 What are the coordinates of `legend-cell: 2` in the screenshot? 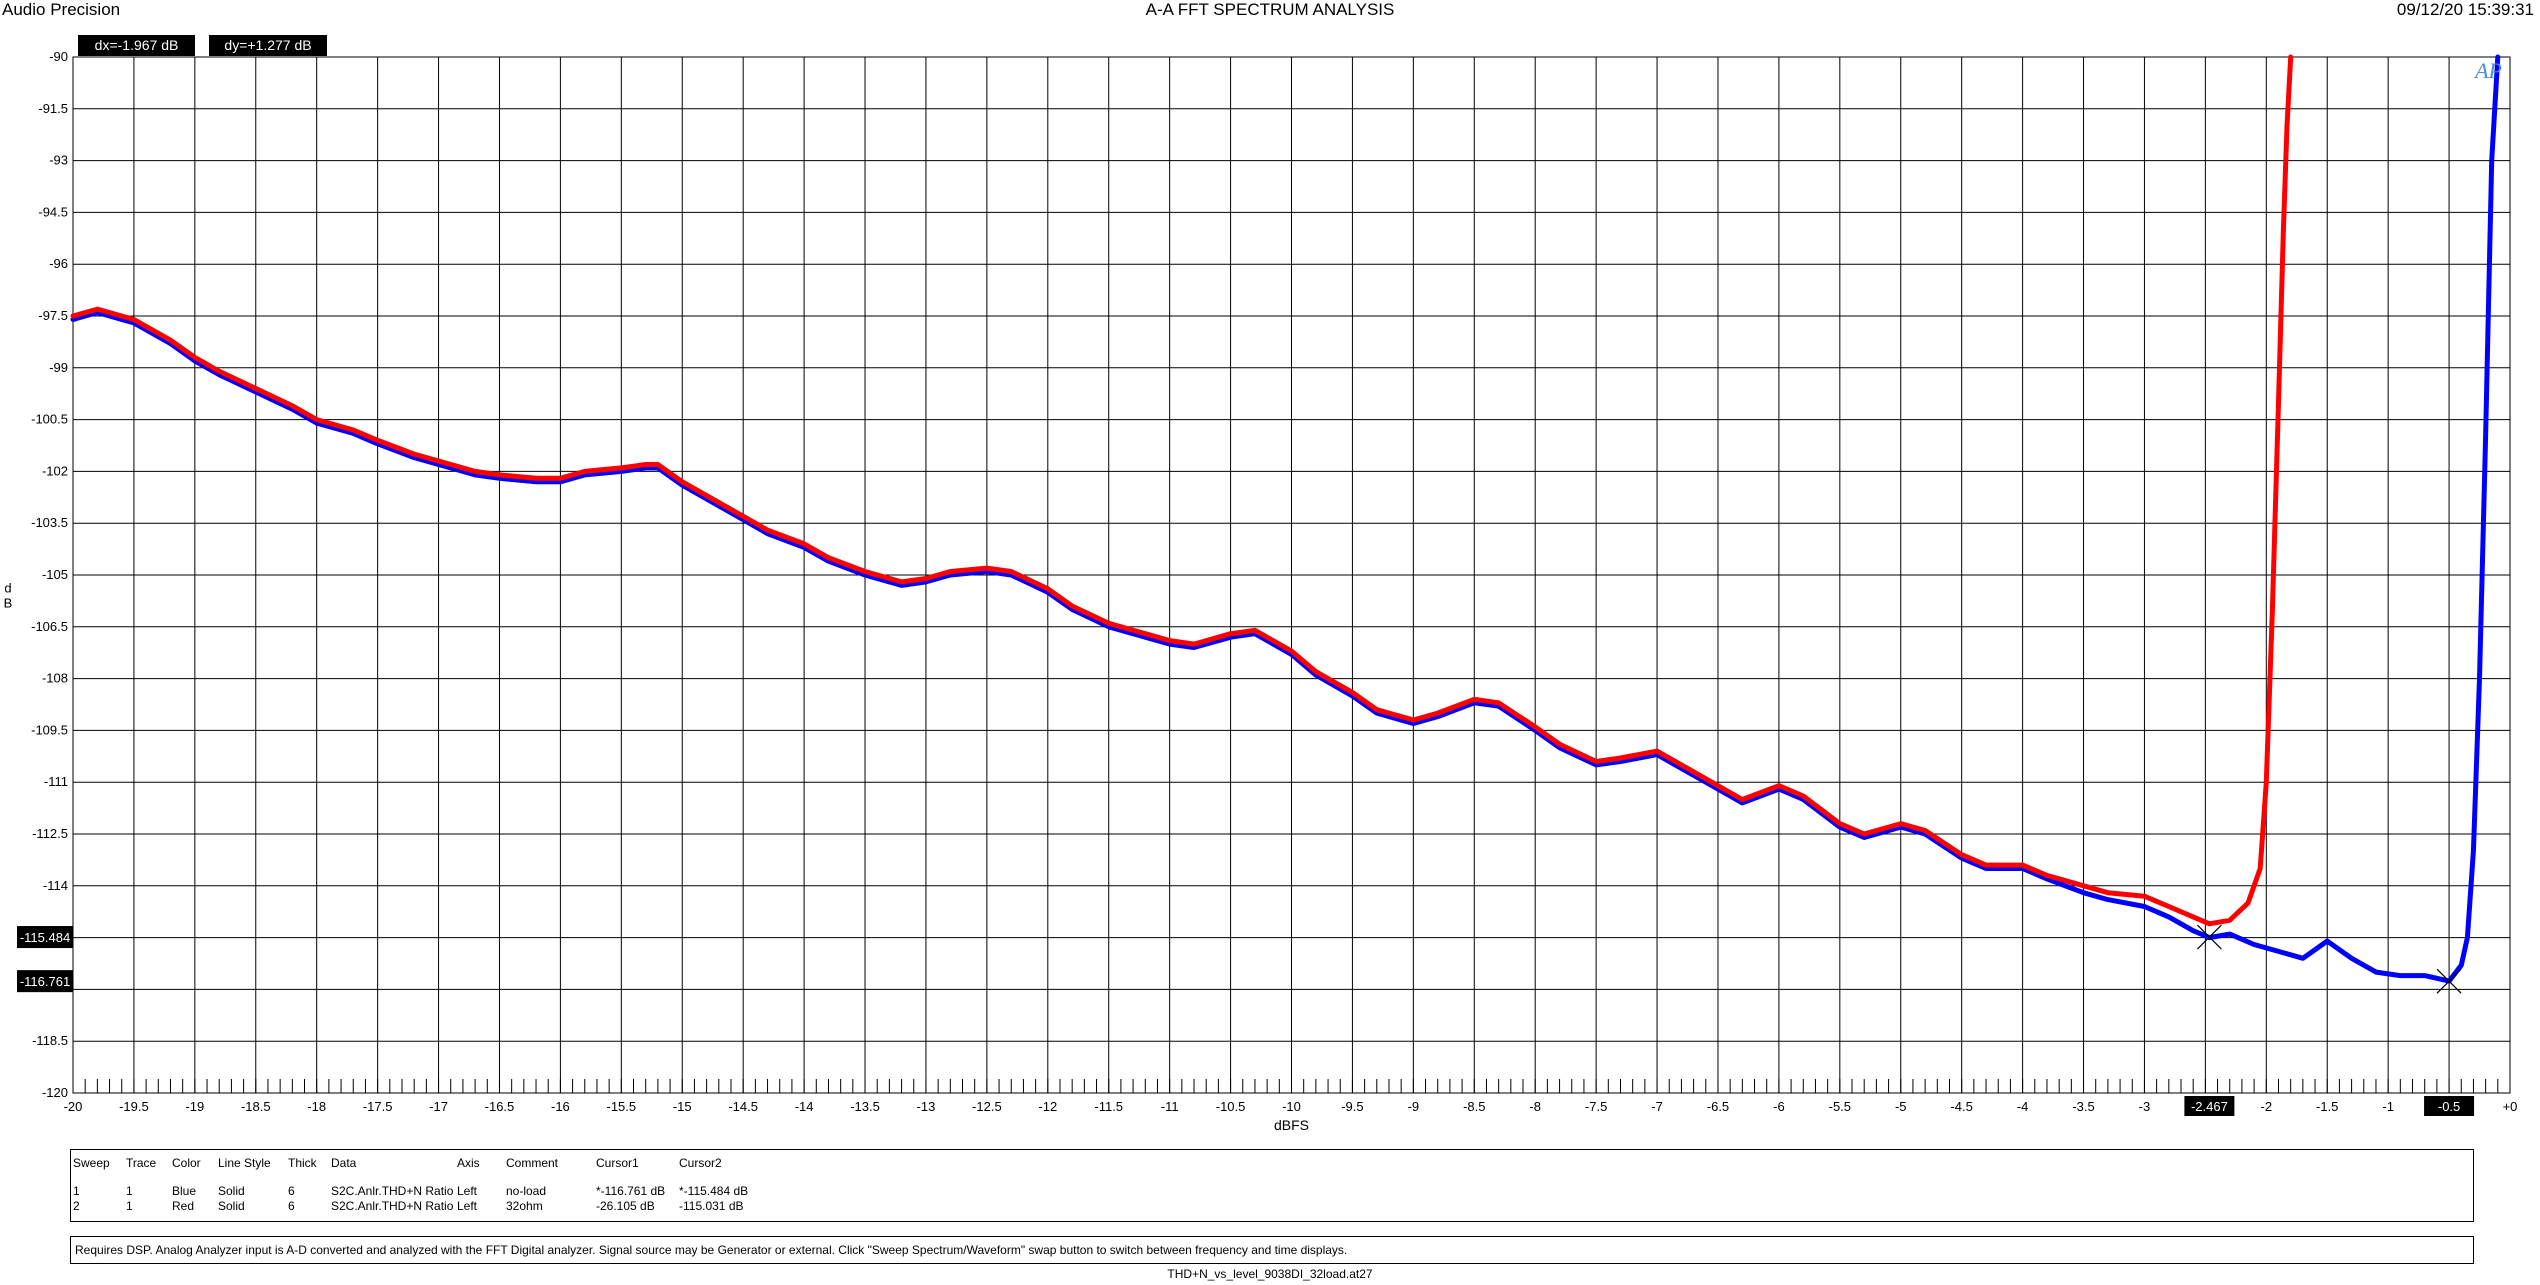 It's located at (76, 1206).